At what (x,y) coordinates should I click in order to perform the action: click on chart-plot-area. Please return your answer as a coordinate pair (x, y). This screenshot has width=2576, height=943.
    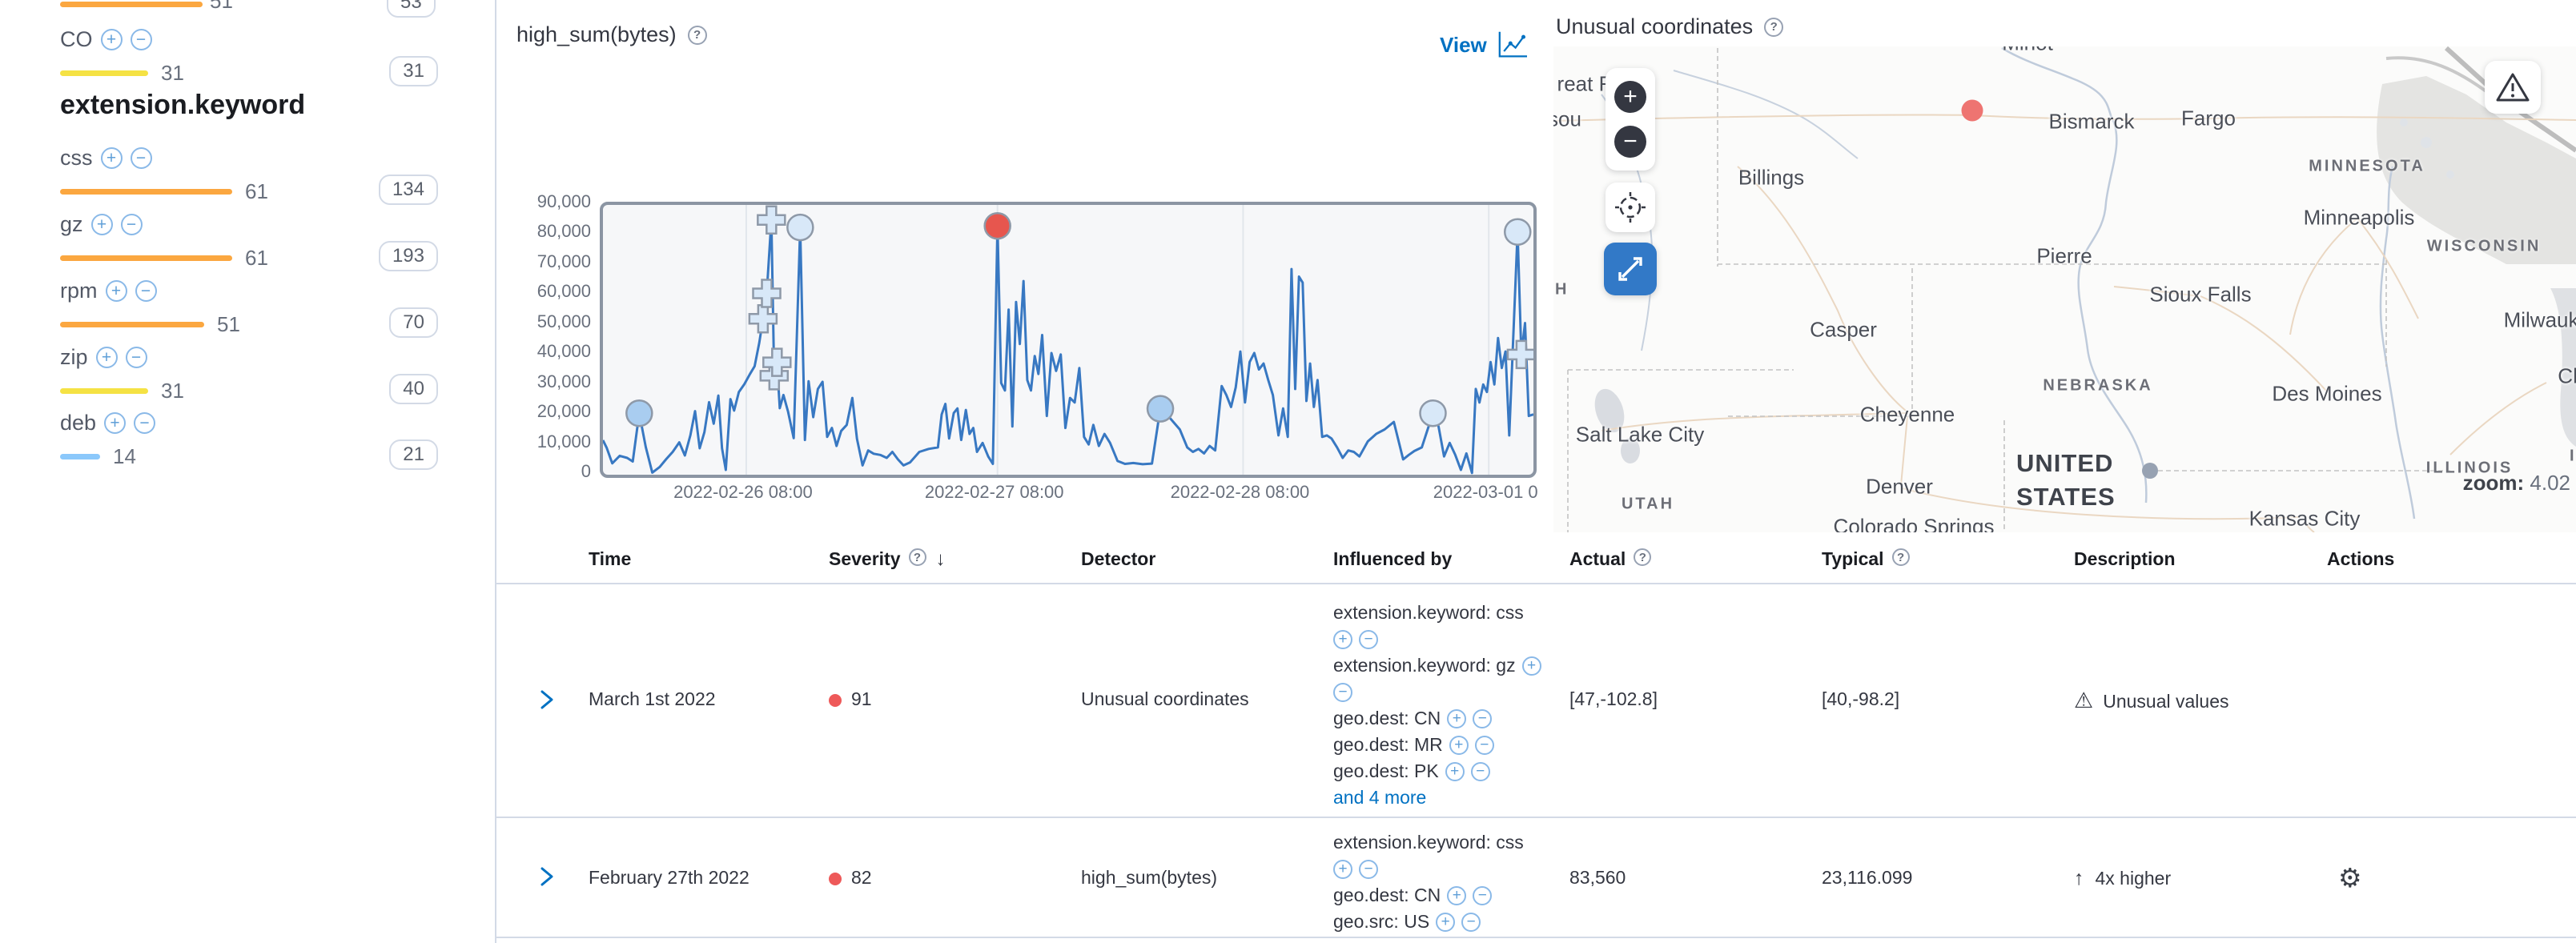
    Looking at the image, I should click on (1068, 340).